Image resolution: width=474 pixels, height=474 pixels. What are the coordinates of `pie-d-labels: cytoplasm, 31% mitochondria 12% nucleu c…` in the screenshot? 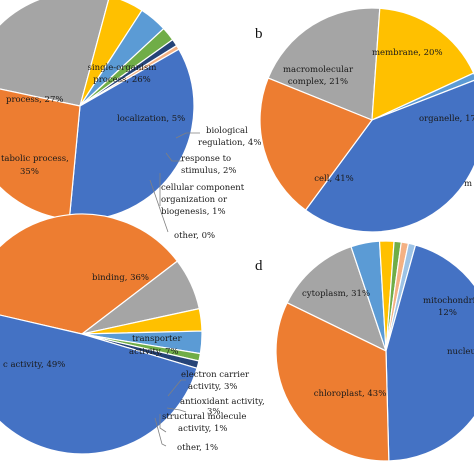 It's located at (388, 344).